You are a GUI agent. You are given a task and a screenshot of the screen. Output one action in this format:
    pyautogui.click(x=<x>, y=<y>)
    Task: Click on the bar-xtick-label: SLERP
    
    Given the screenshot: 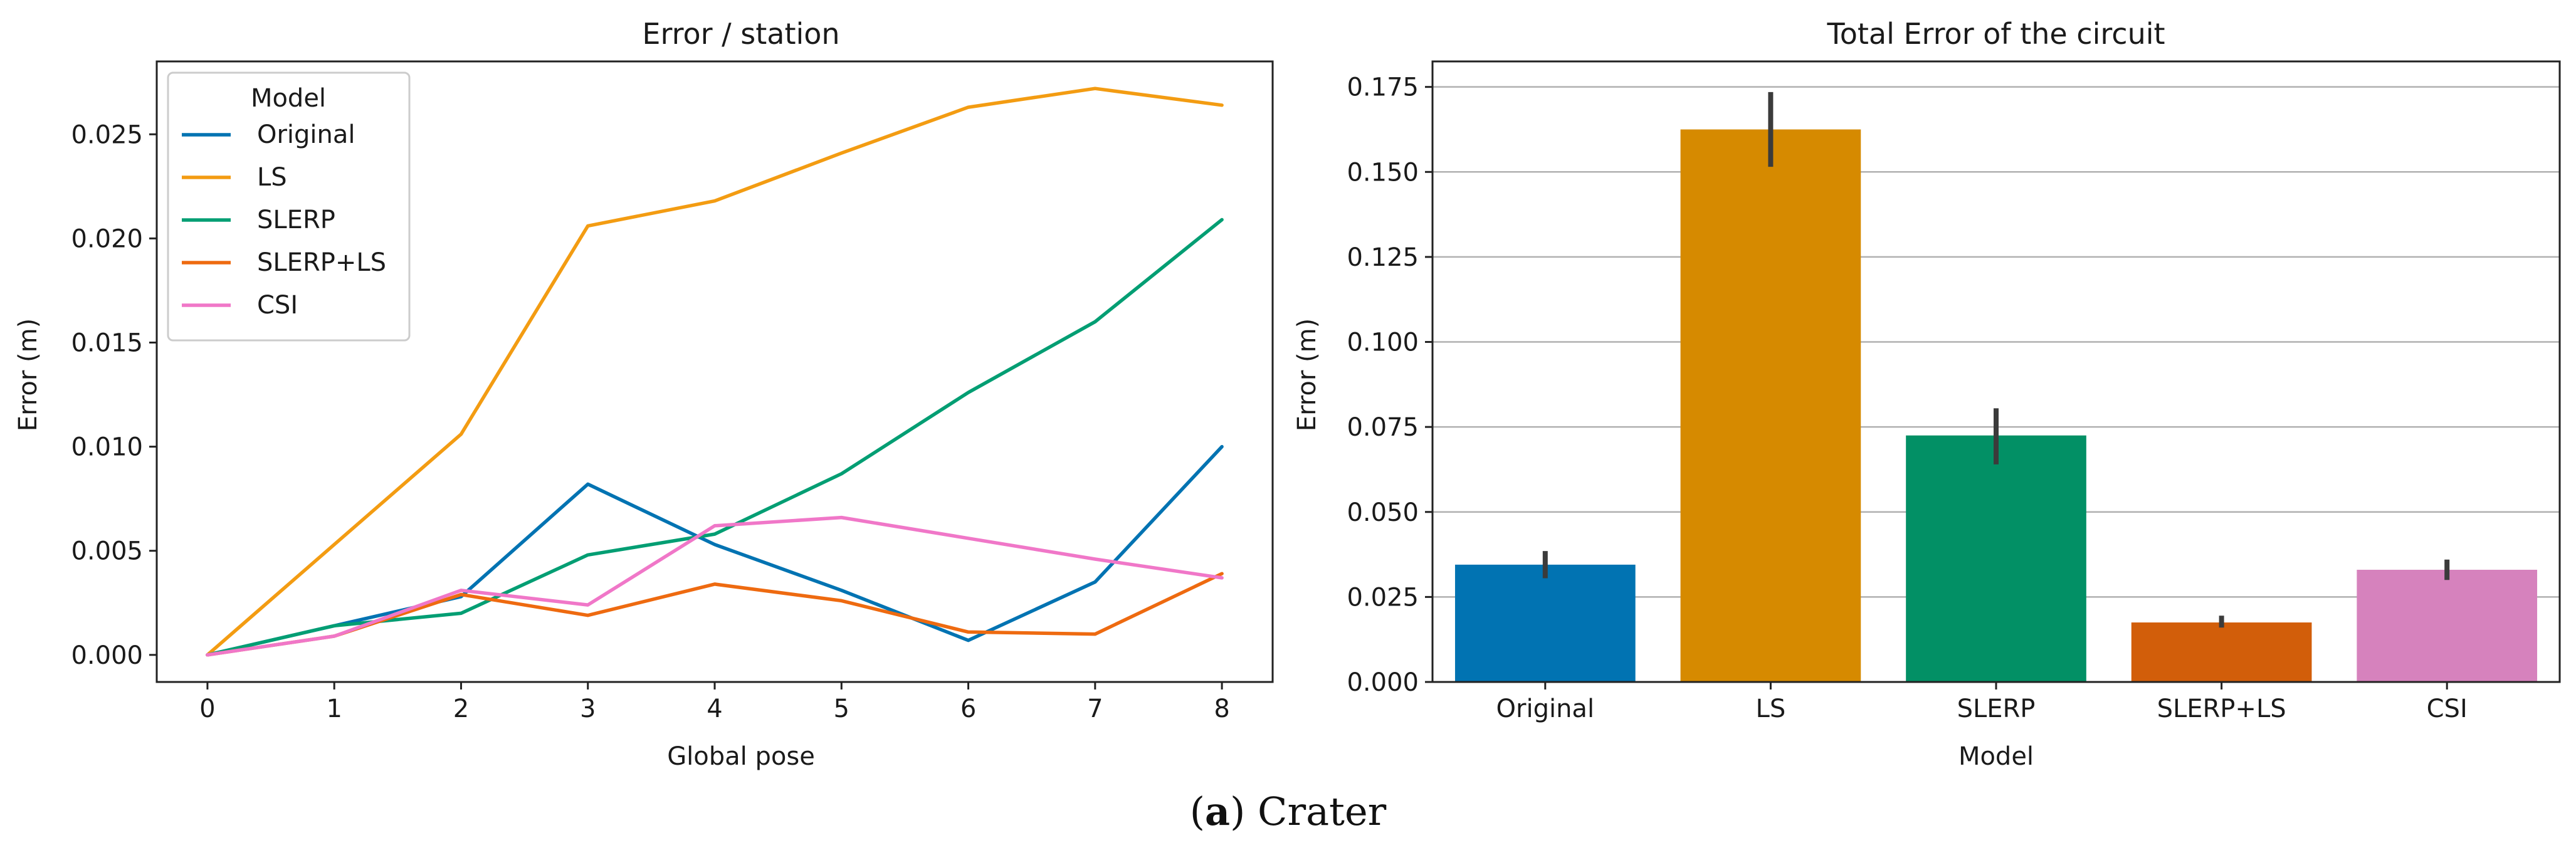 What is the action you would take?
    pyautogui.click(x=1996, y=709)
    